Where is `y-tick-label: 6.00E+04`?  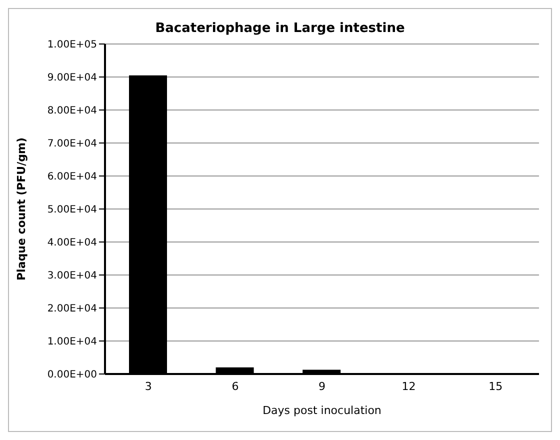 y-tick-label: 6.00E+04 is located at coordinates (72, 177).